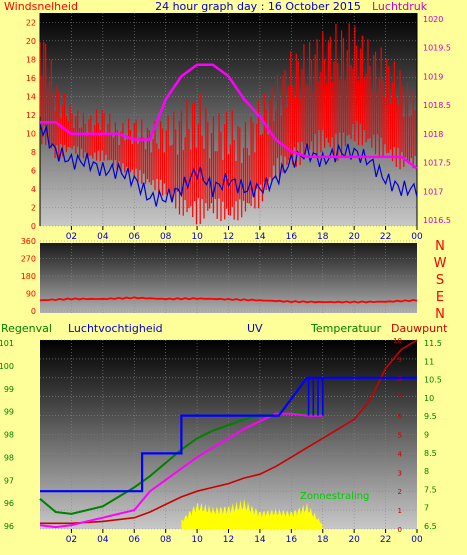  I want to click on panel3-xtick-label: 14, so click(260, 540).